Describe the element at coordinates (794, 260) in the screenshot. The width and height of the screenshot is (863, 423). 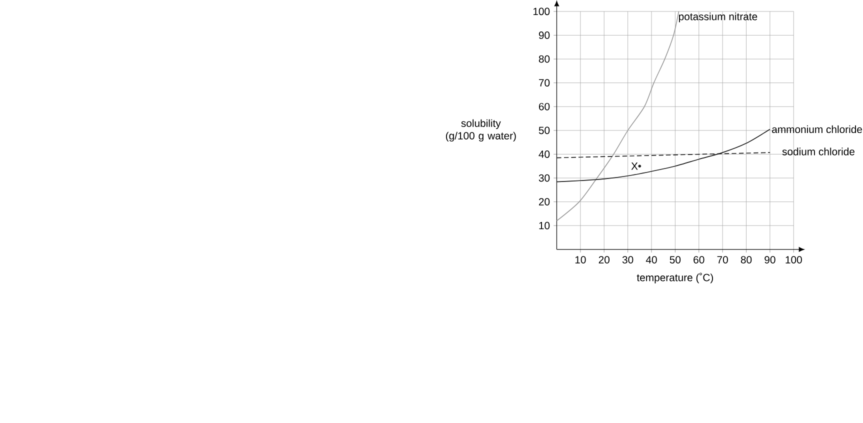
I see `x-tick-label: 100` at that location.